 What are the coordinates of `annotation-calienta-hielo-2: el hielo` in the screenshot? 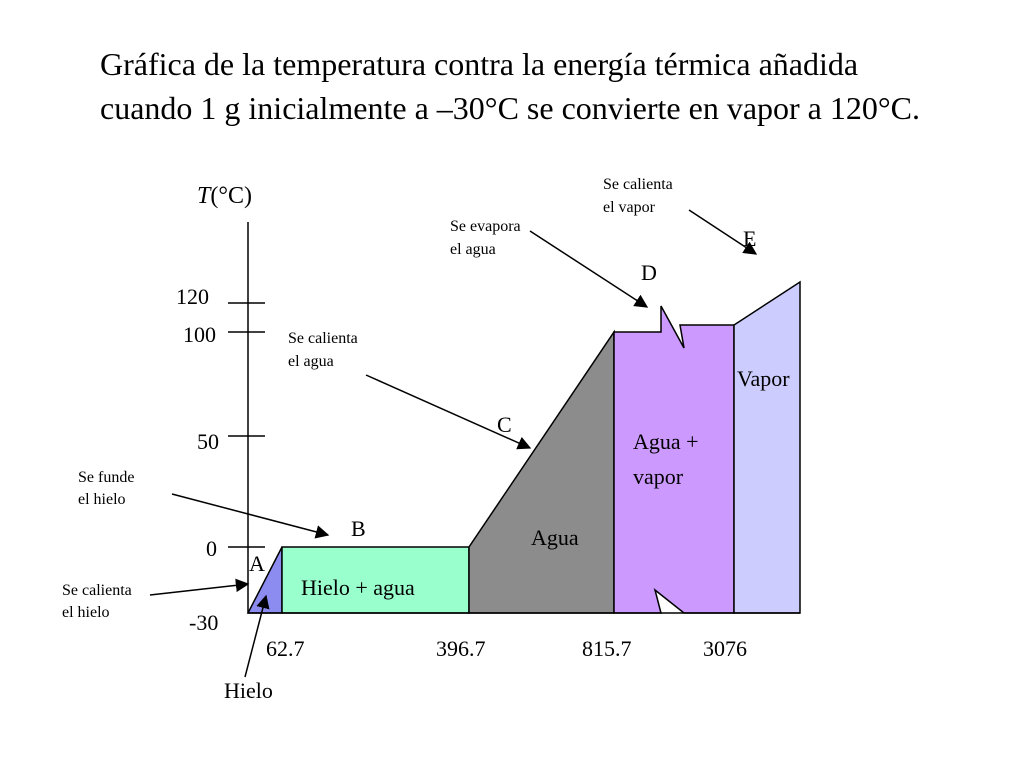 It's located at (86, 612).